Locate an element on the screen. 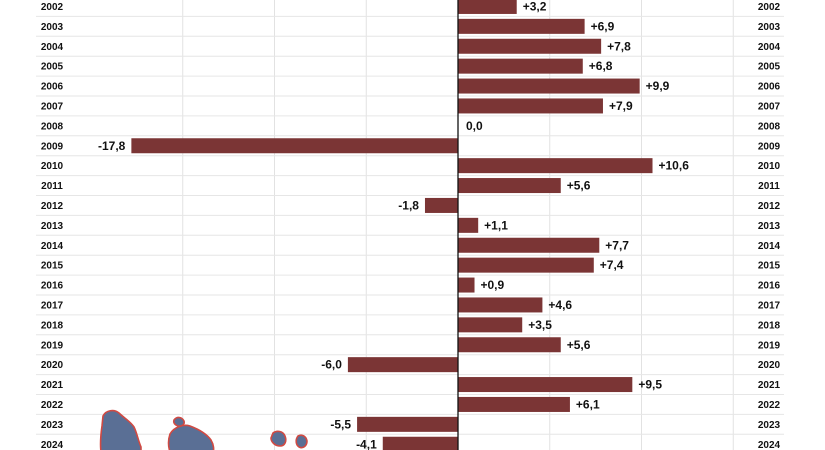 The image size is (825, 450). year-label-right-2006: 2006 is located at coordinates (769, 87).